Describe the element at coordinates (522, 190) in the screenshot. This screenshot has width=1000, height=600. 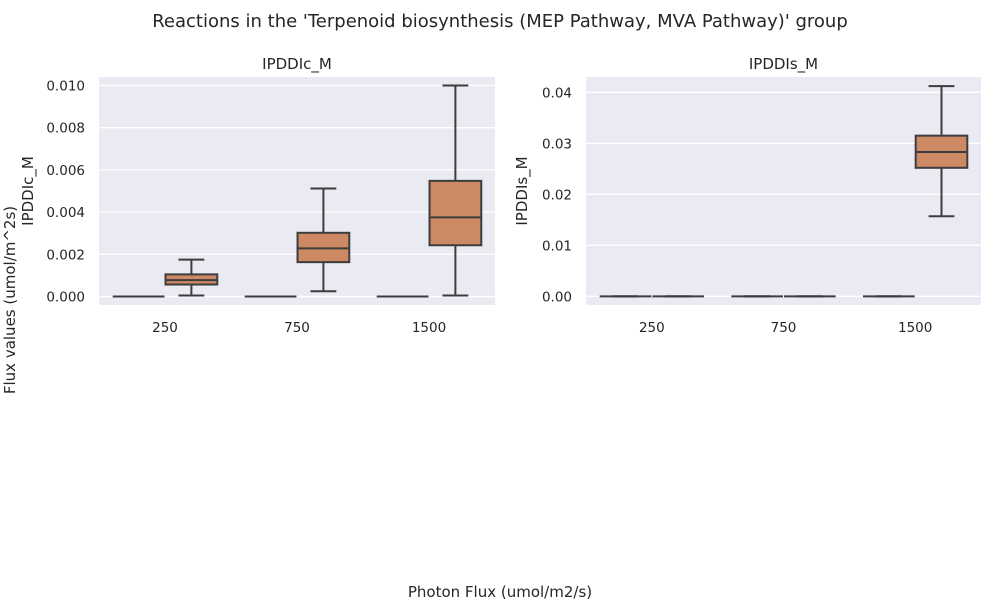
I see `y-axis-label: IPDDIs_M` at that location.